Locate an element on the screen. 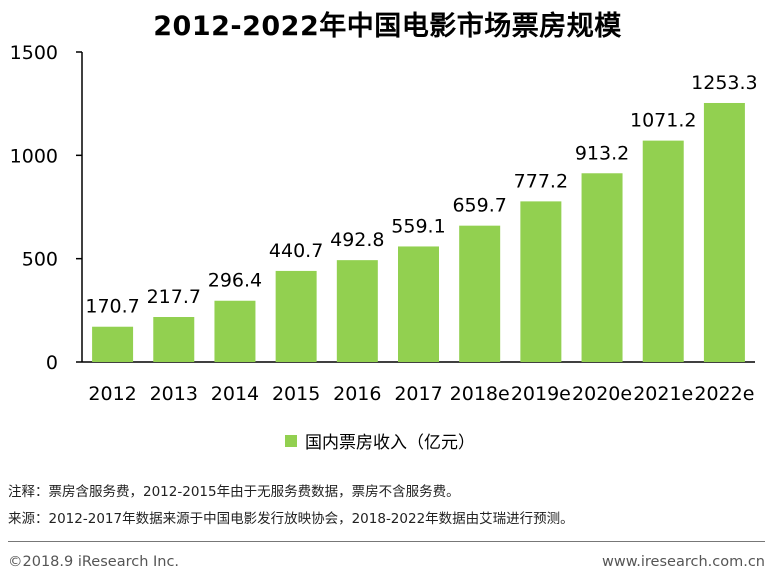 The width and height of the screenshot is (775, 585). legend-swatch is located at coordinates (291, 440).